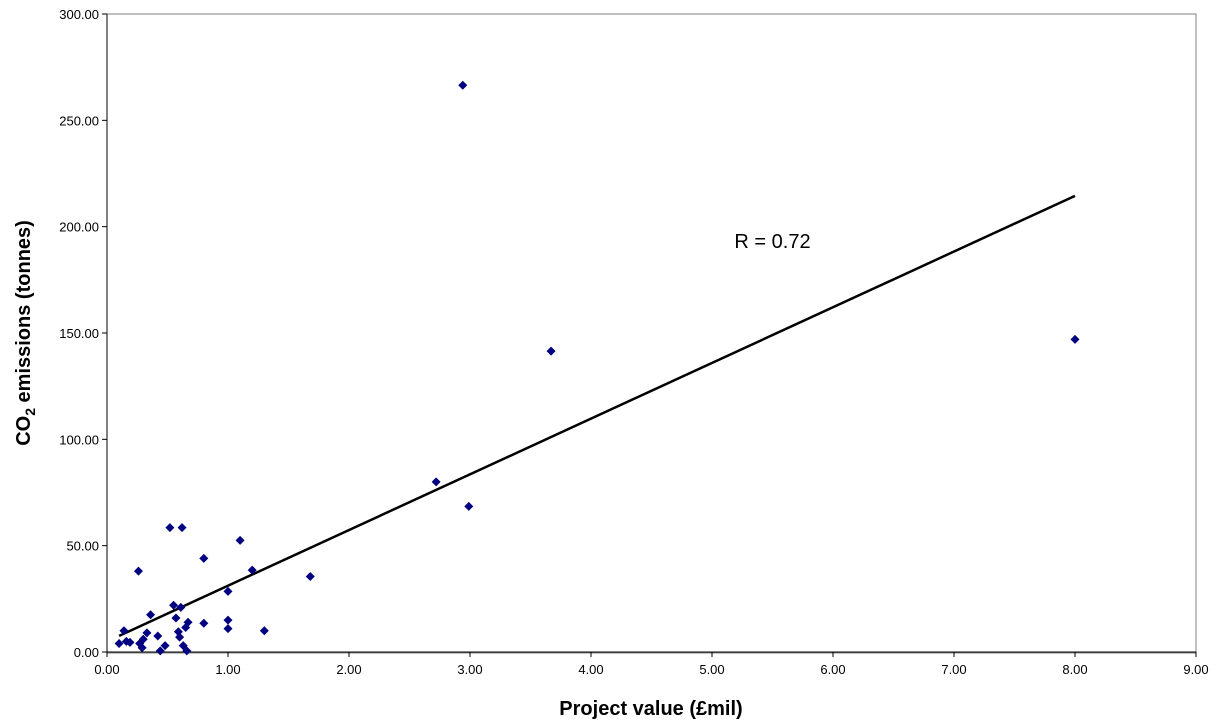 Image resolution: width=1227 pixels, height=726 pixels. Describe the element at coordinates (79, 120) in the screenshot. I see `y-tick-label: 250.00` at that location.